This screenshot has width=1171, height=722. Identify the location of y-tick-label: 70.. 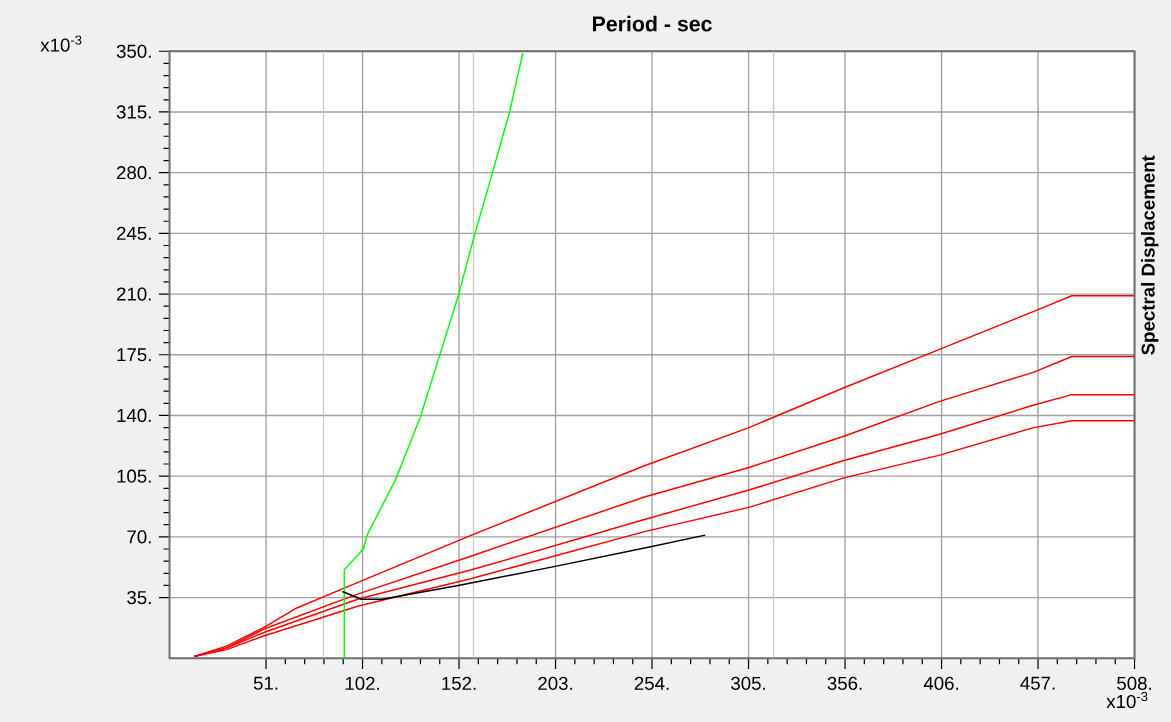
(139, 537).